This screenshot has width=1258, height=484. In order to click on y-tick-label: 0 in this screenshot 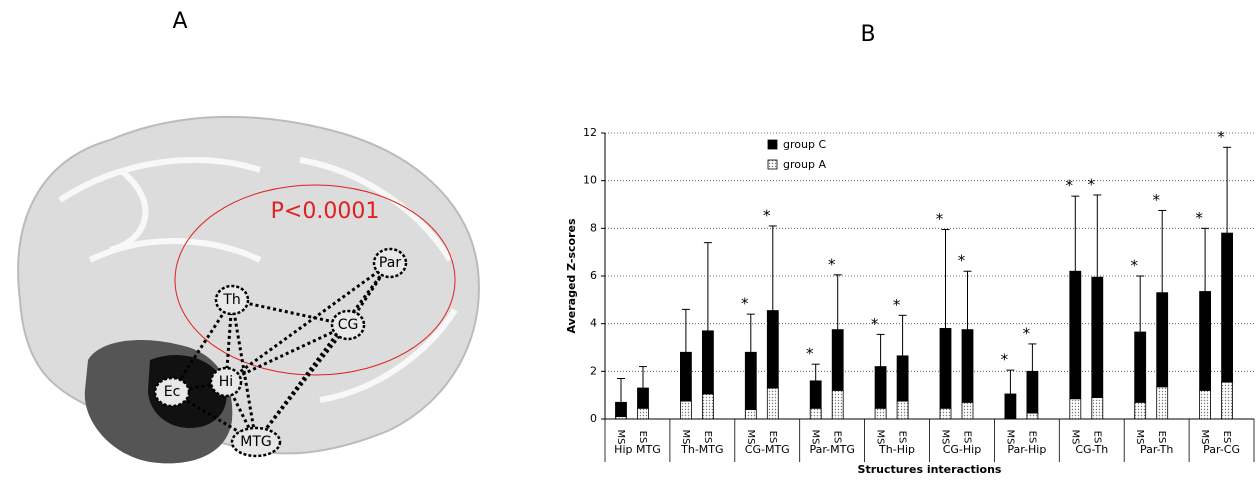, I will do `click(593, 418)`.